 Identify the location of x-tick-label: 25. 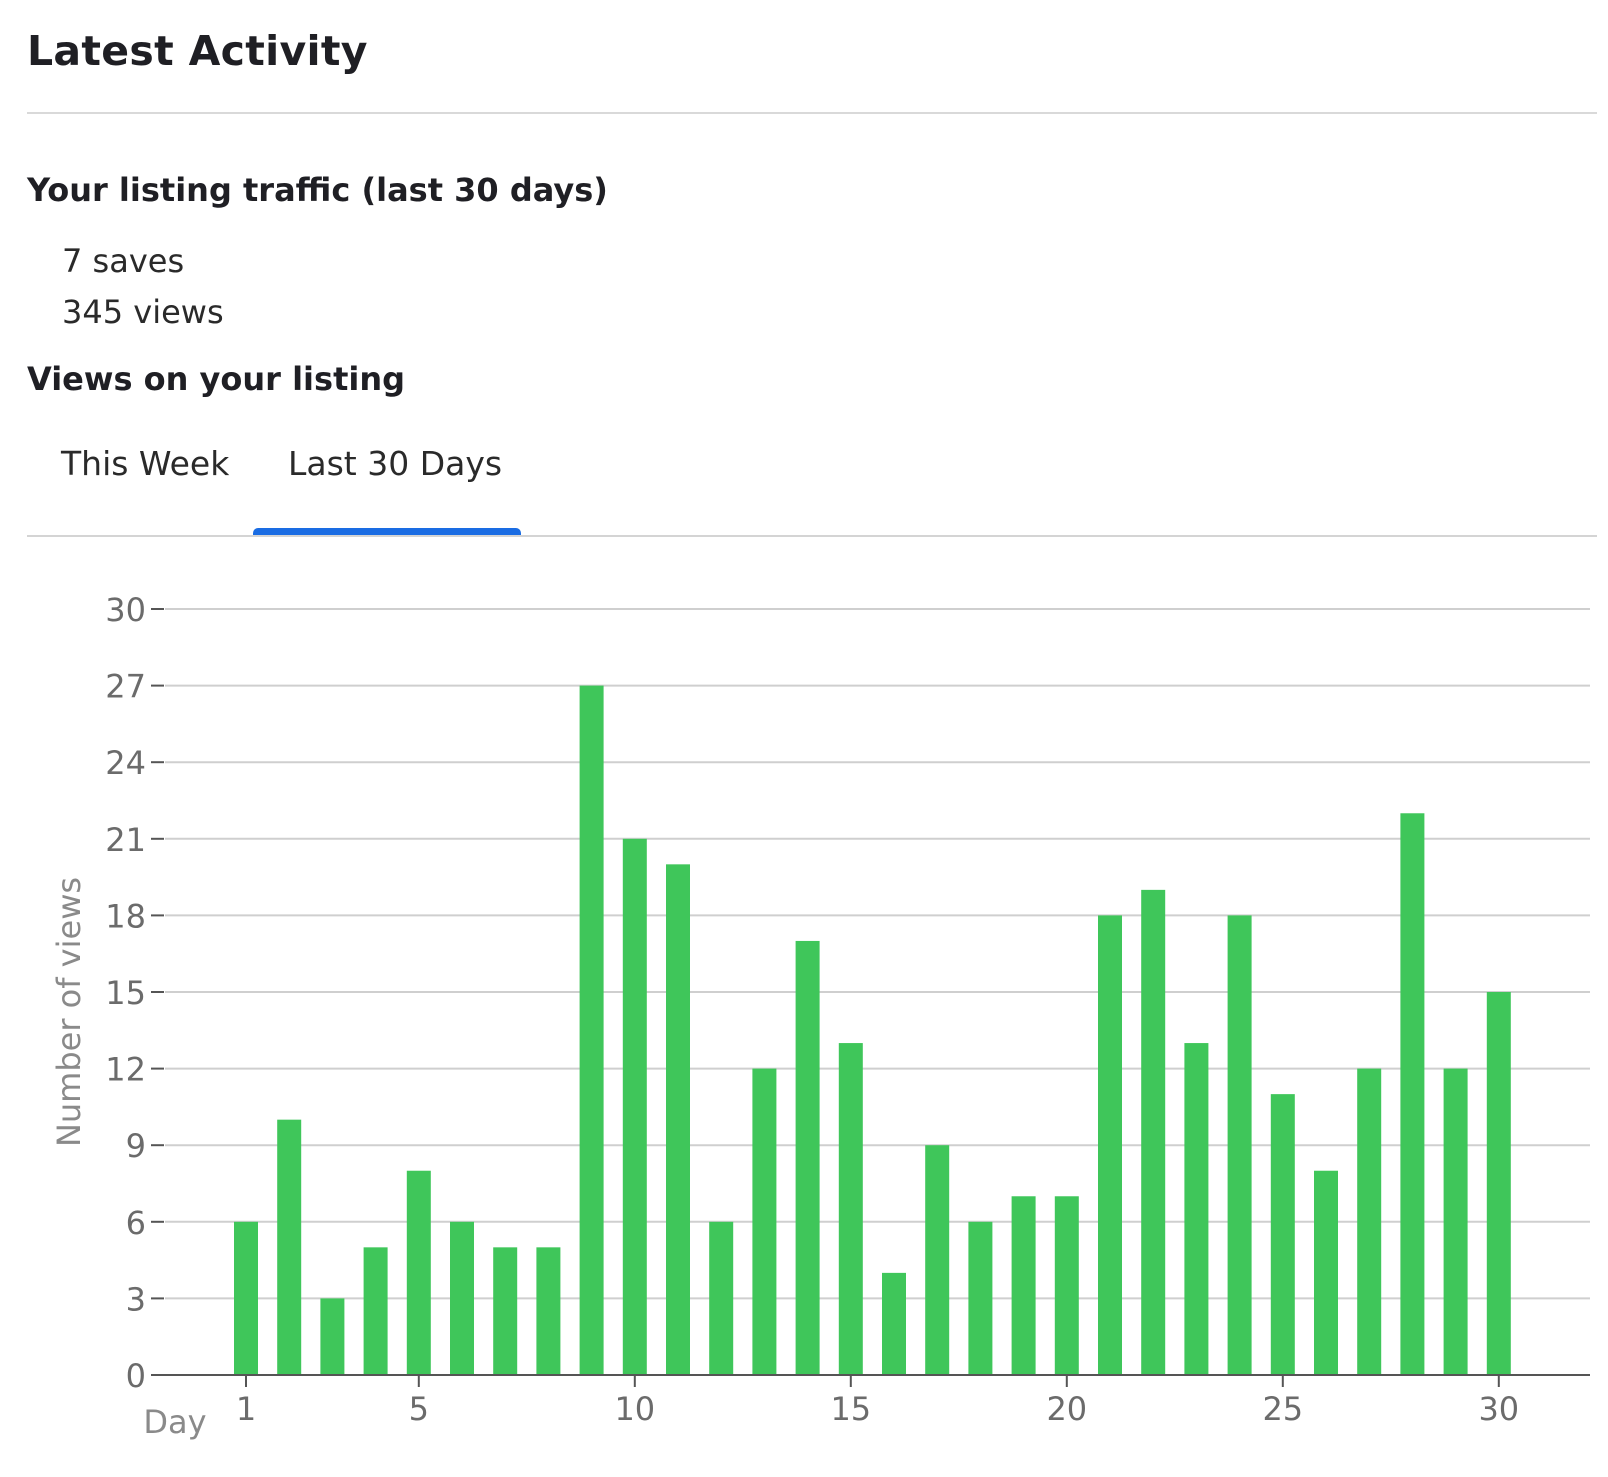
(1282, 1409).